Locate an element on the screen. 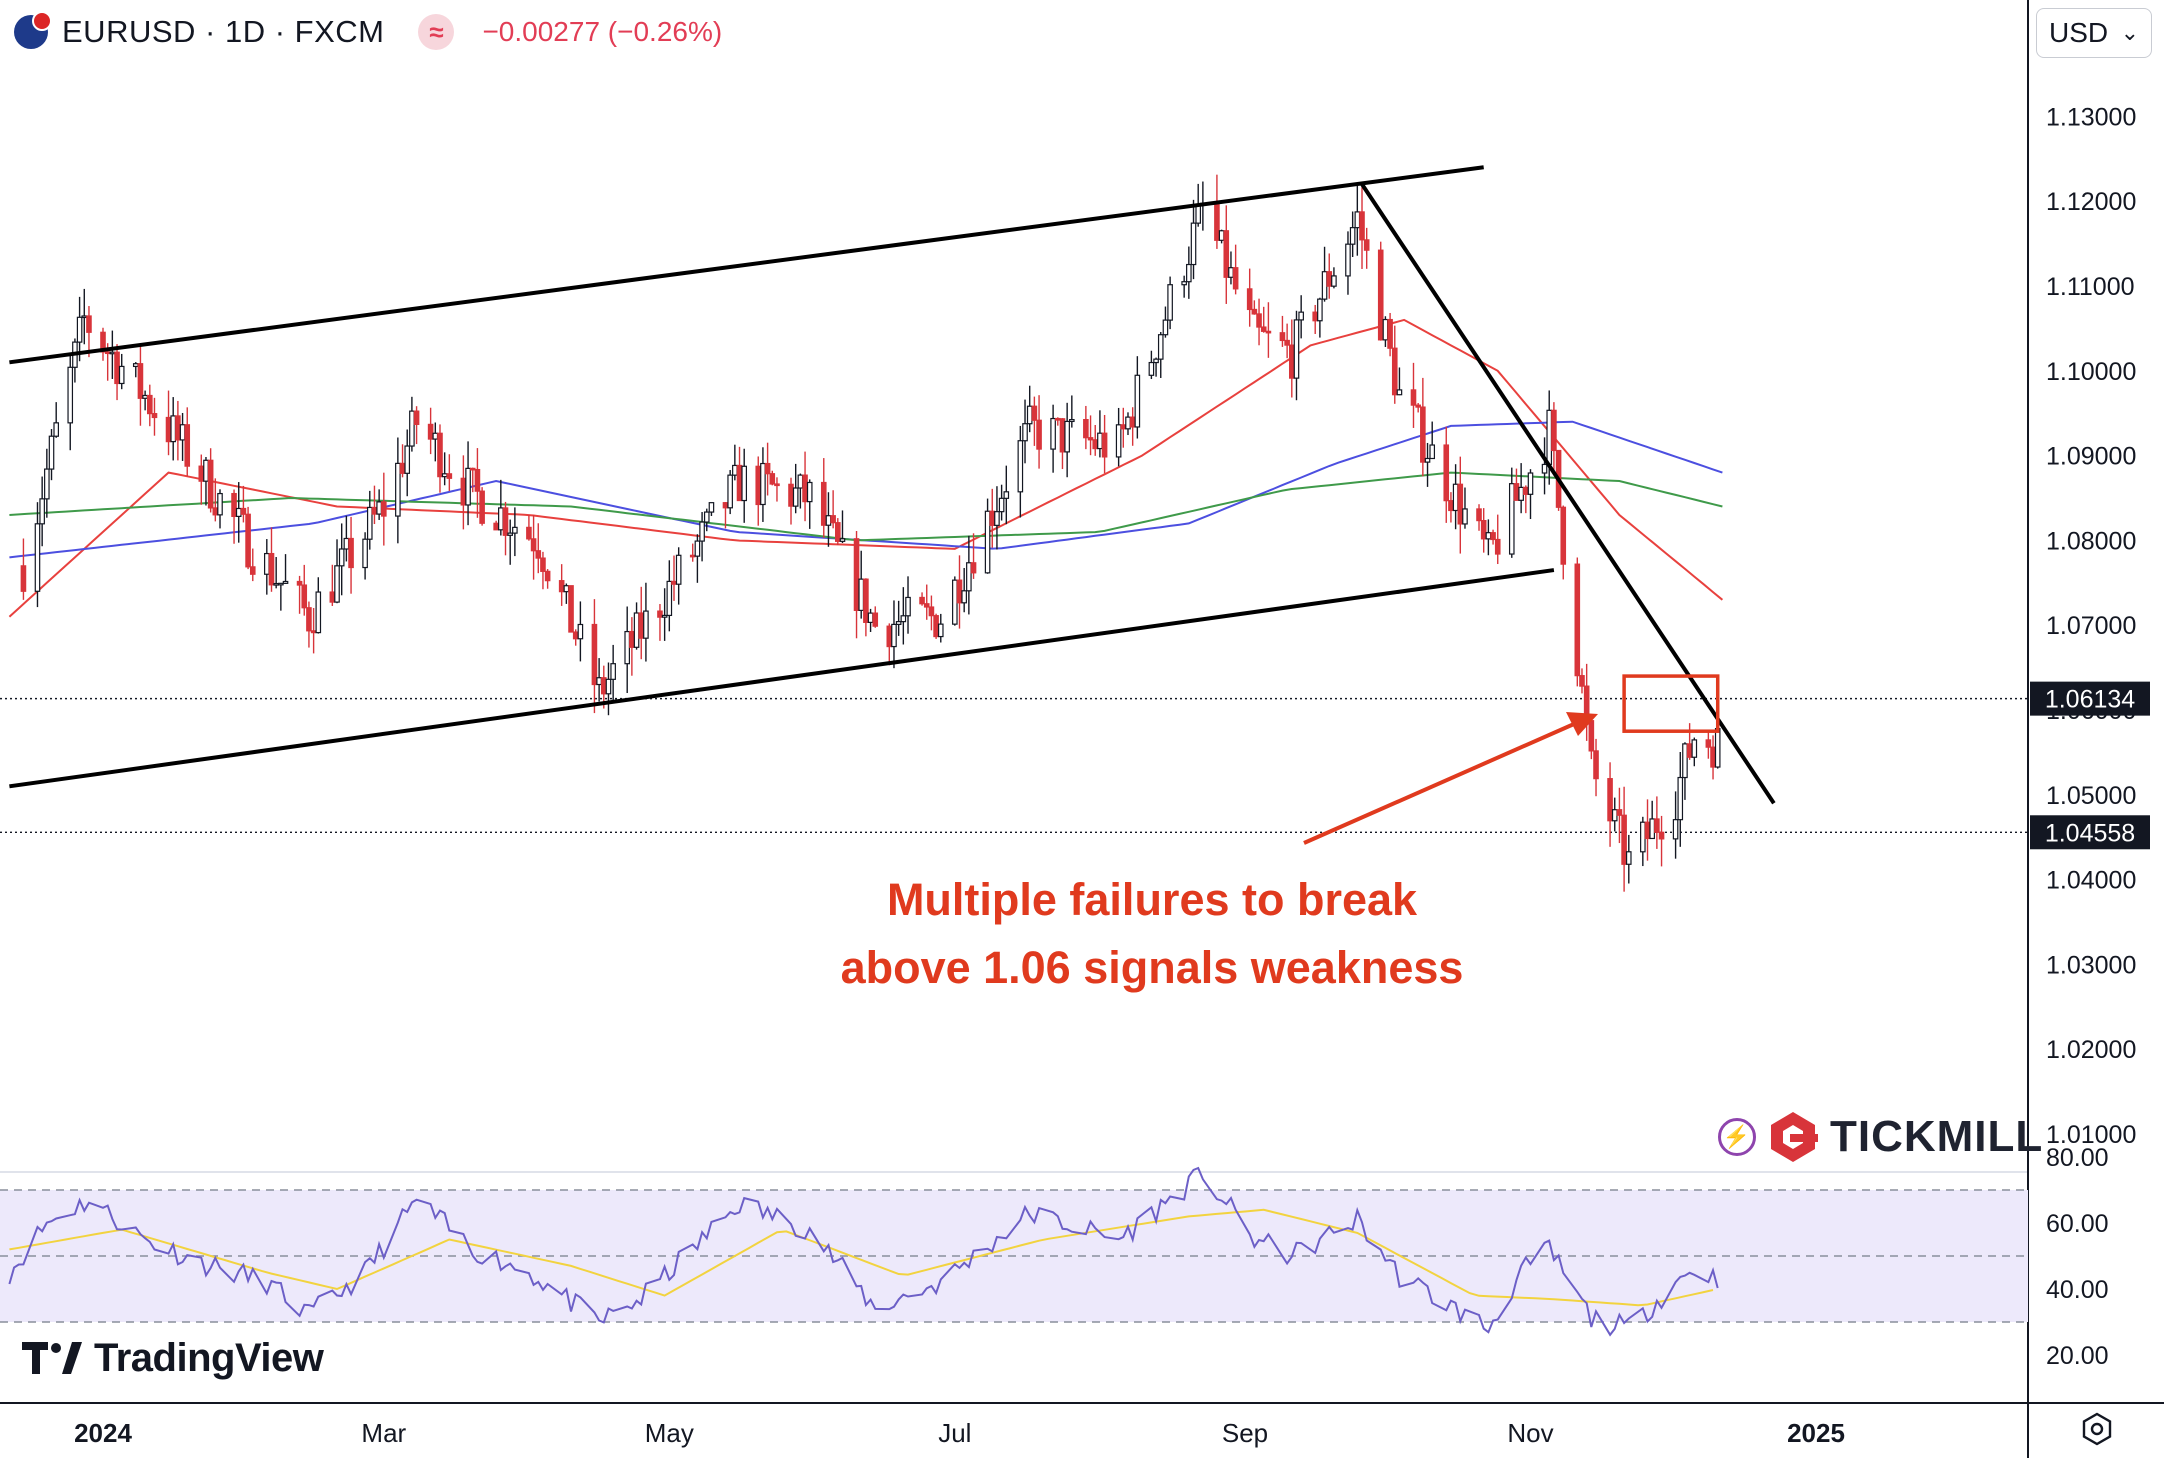 The width and height of the screenshot is (2164, 1463). price-level-label: 1.06134 is located at coordinates (2090, 700).